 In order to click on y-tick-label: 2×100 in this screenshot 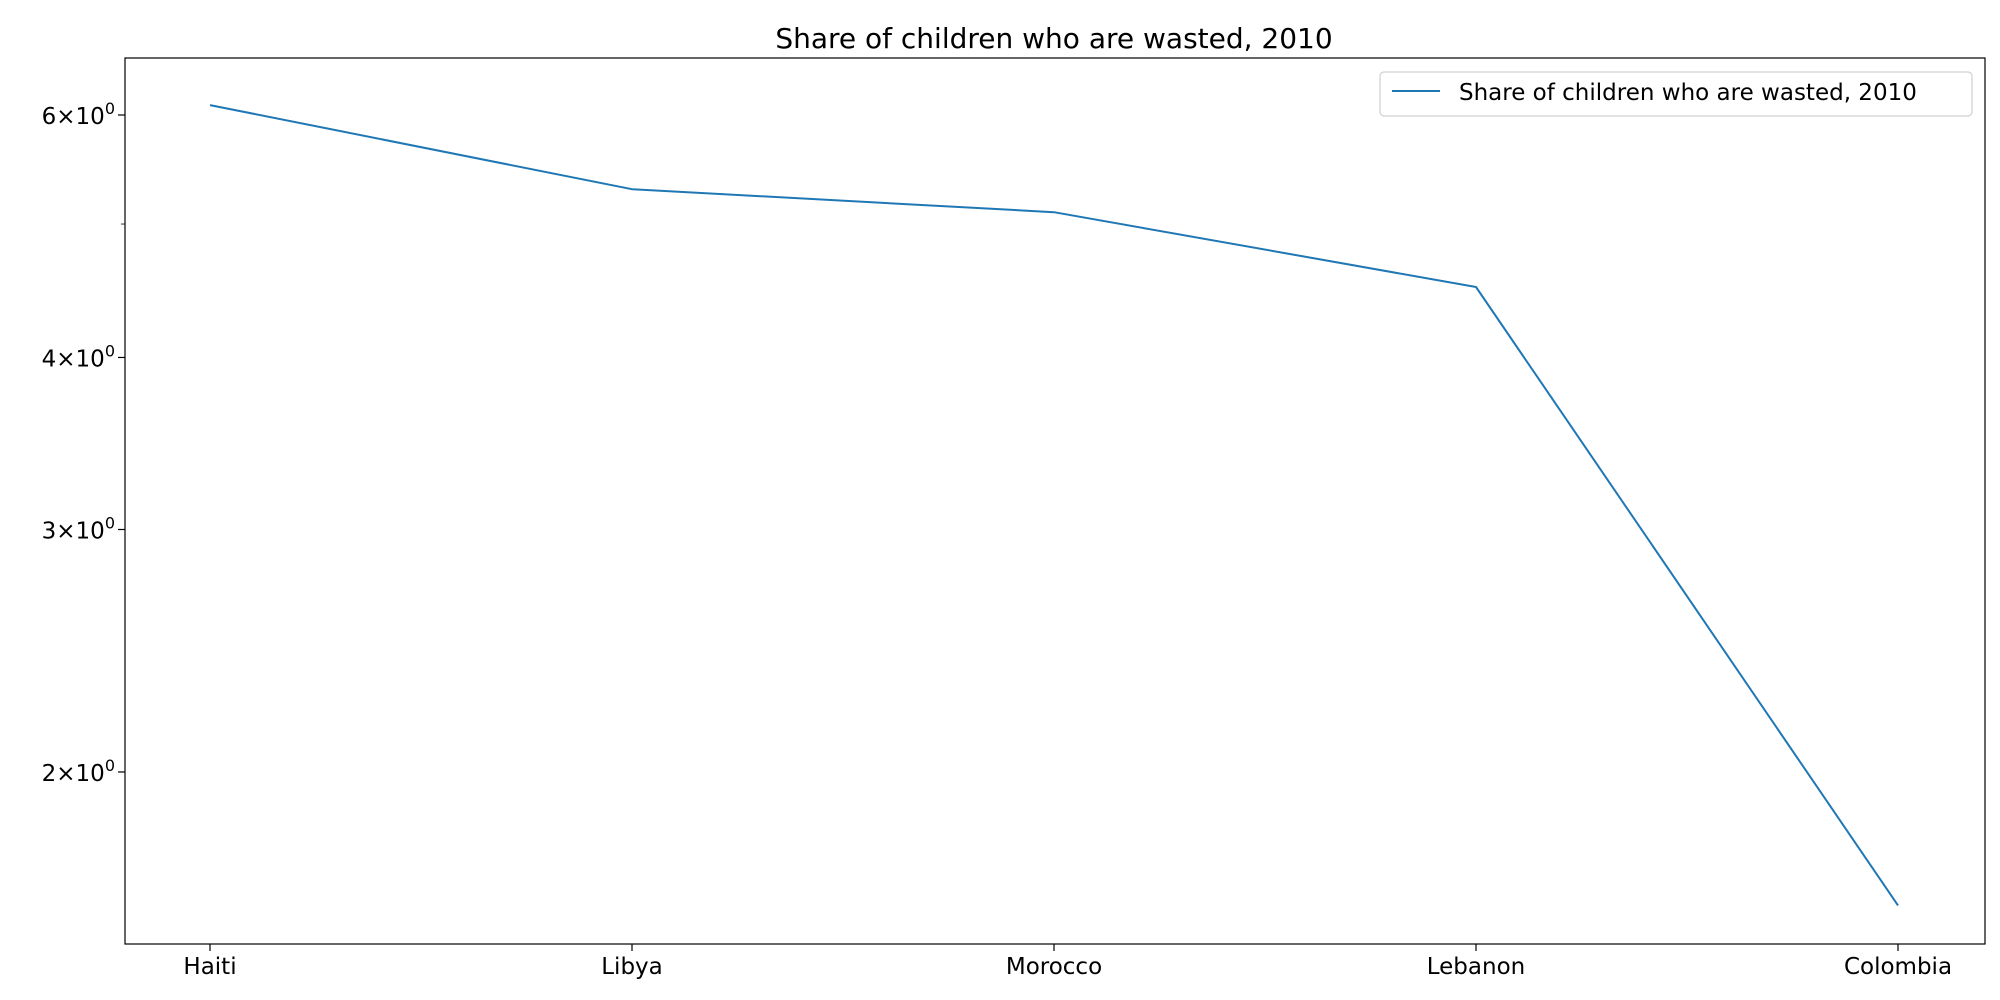, I will do `click(78, 771)`.